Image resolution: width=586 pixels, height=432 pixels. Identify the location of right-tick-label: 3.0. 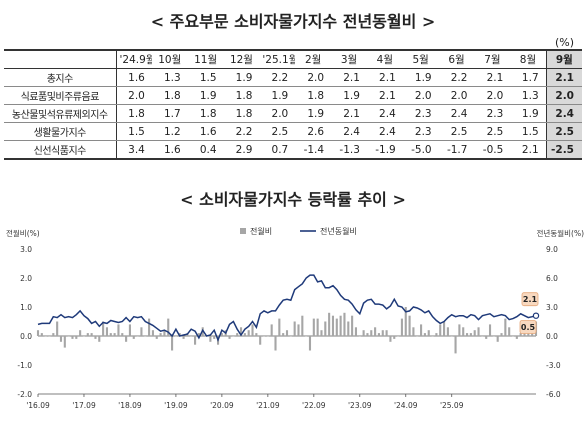
(552, 307).